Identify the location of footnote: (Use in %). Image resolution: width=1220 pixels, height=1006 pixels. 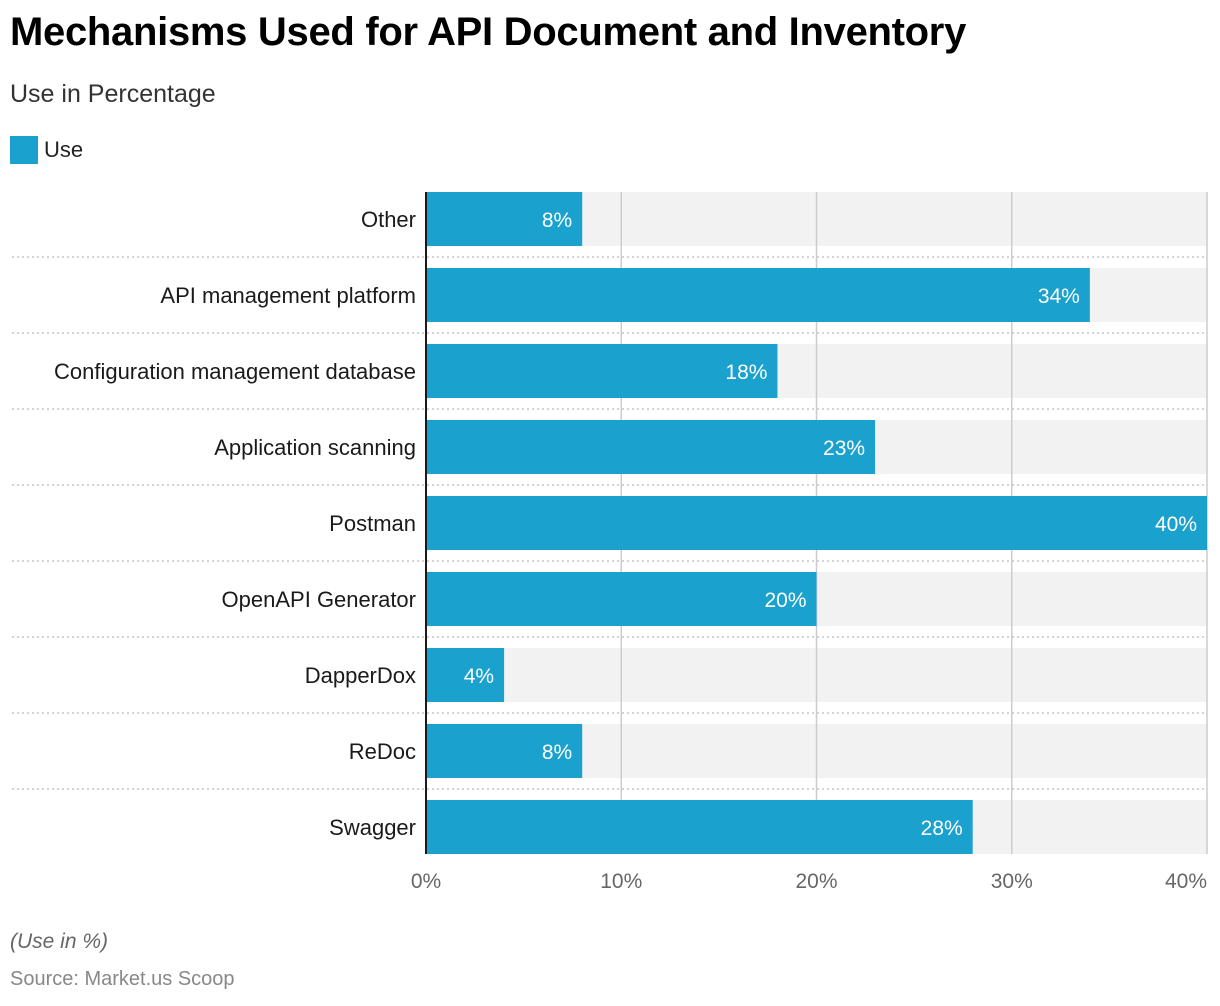
(59, 941).